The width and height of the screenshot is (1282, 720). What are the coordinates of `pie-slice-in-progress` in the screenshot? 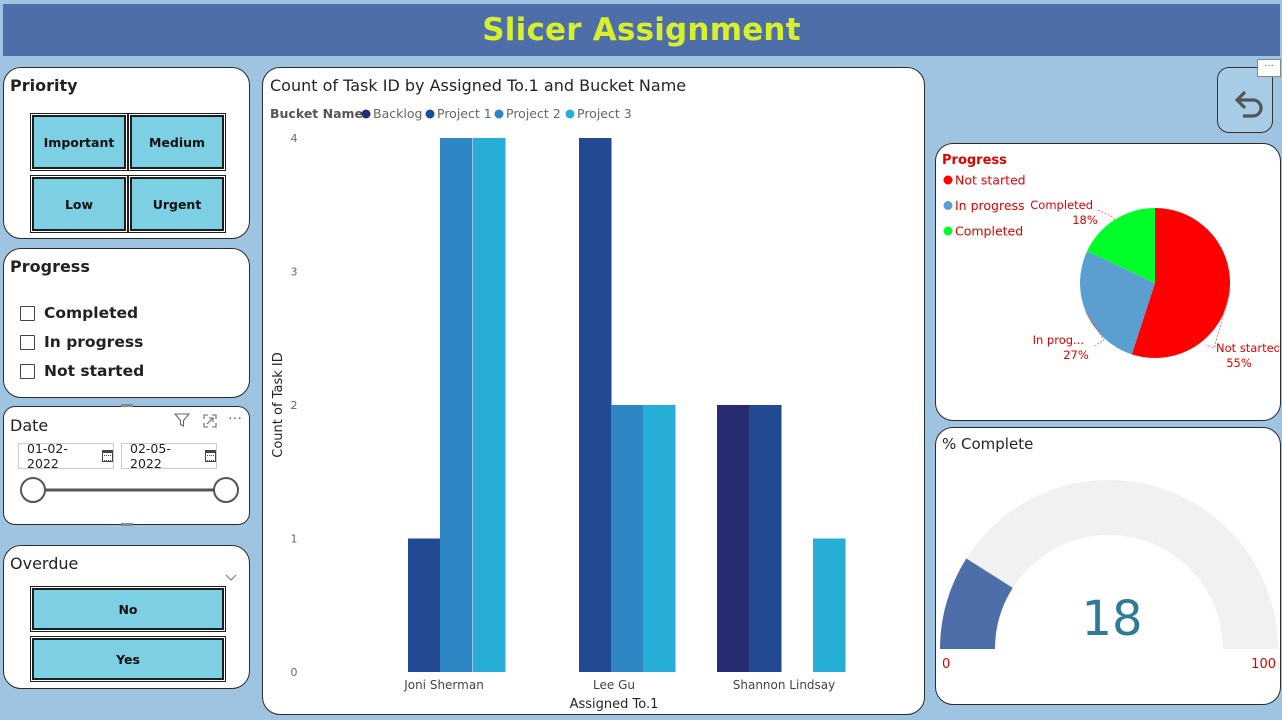 It's located at (1117, 303).